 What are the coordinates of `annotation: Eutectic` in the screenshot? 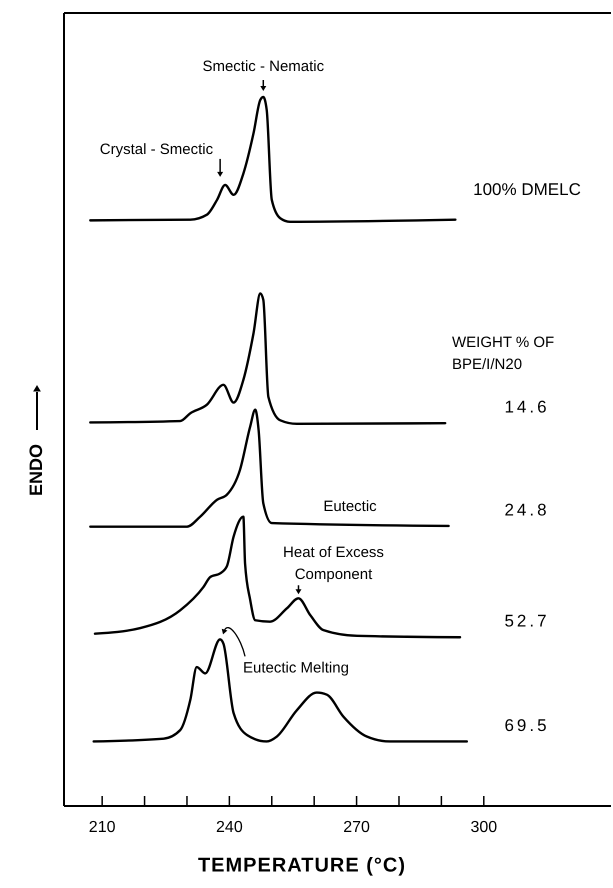 It's located at (350, 506).